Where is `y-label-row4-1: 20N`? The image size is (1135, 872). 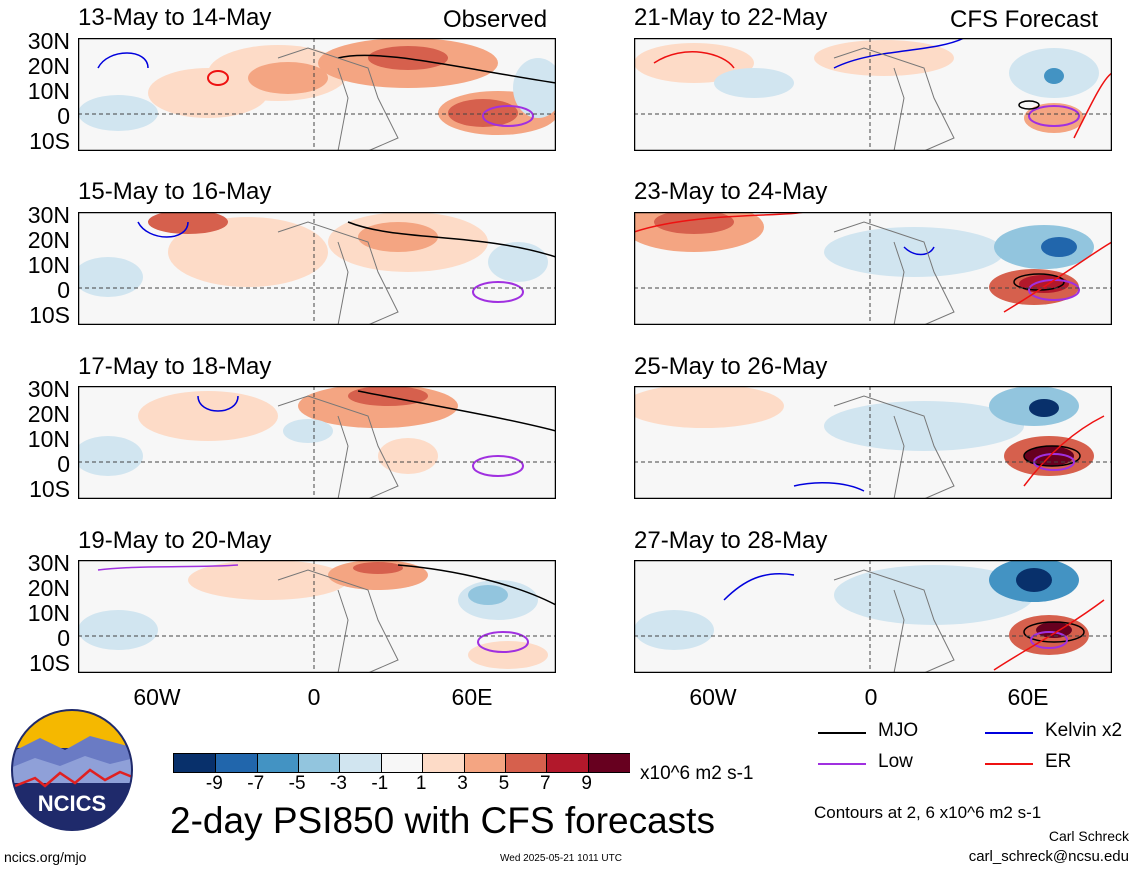
y-label-row4-1: 20N is located at coordinates (48, 588).